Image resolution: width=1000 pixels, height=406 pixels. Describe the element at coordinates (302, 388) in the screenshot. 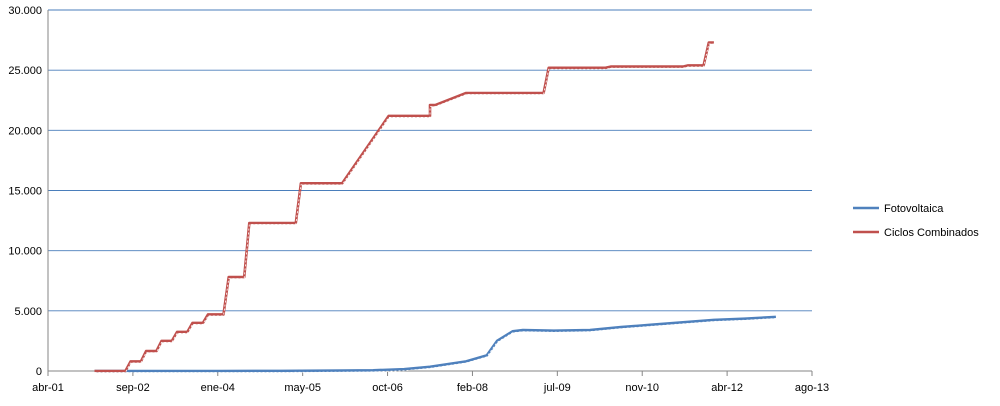

I see `x-tick-label: may-05` at that location.